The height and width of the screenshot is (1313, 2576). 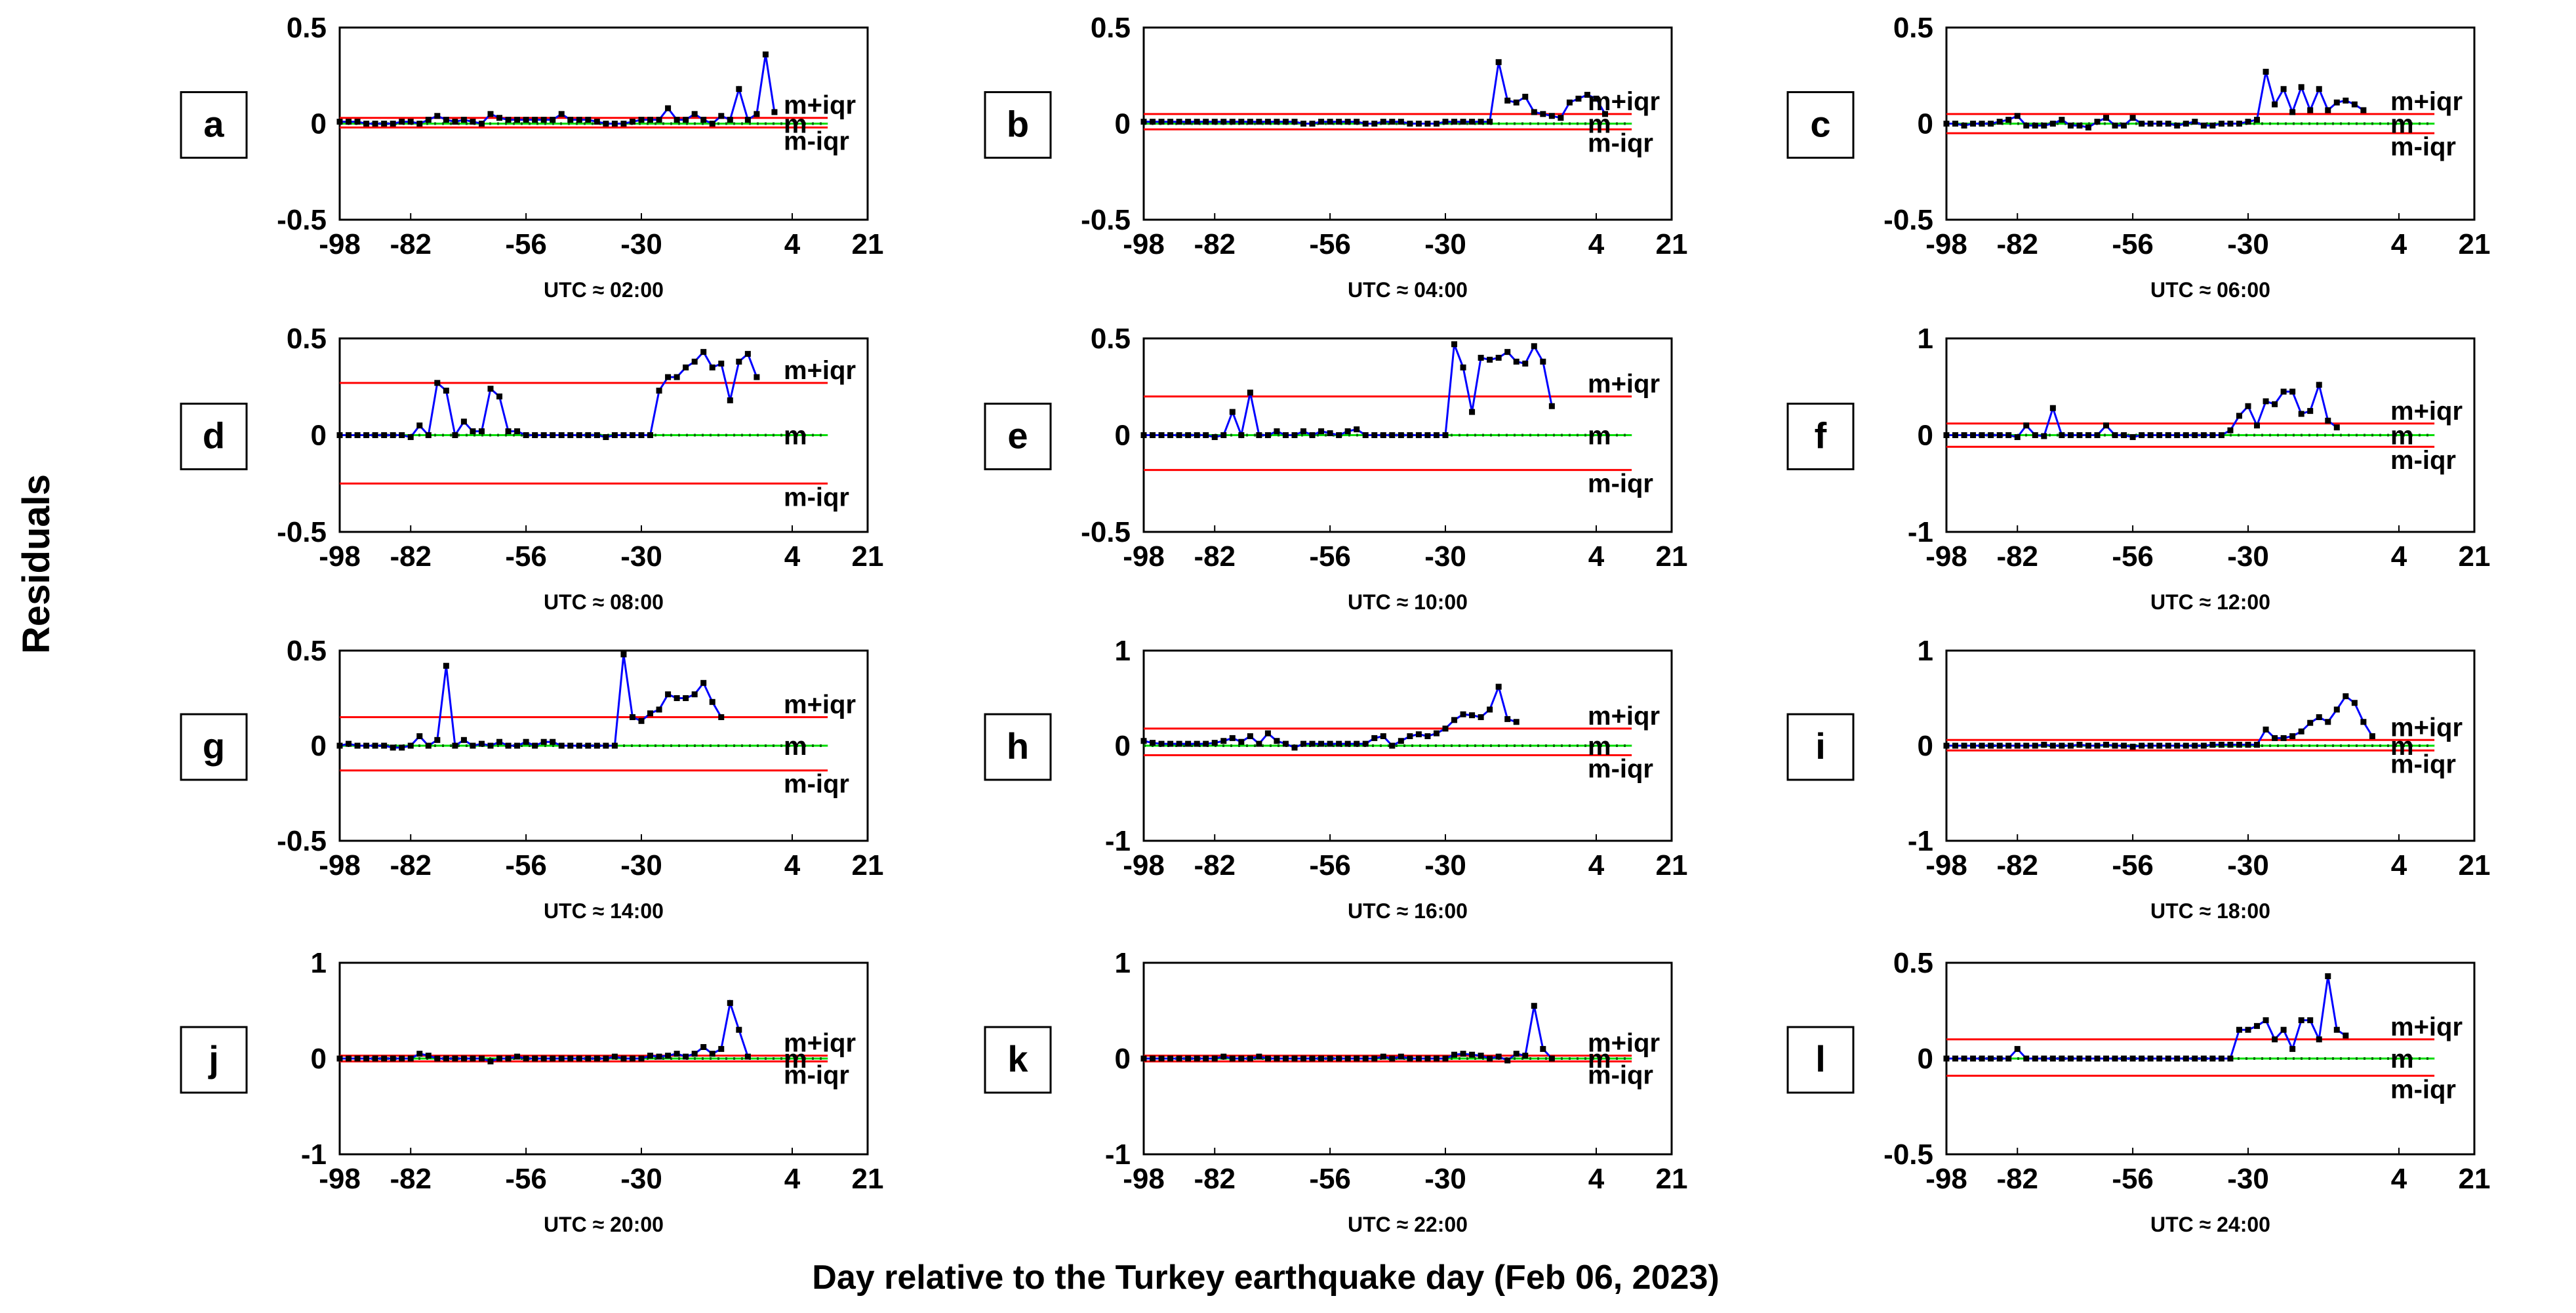 I want to click on x-tick-label: 4, so click(x=2399, y=244).